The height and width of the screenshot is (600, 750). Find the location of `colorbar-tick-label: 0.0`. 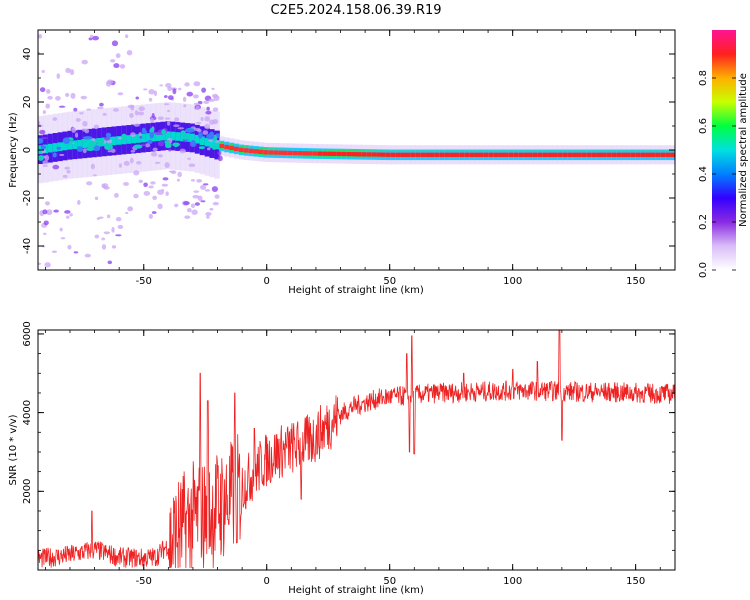

colorbar-tick-label: 0.0 is located at coordinates (703, 270).